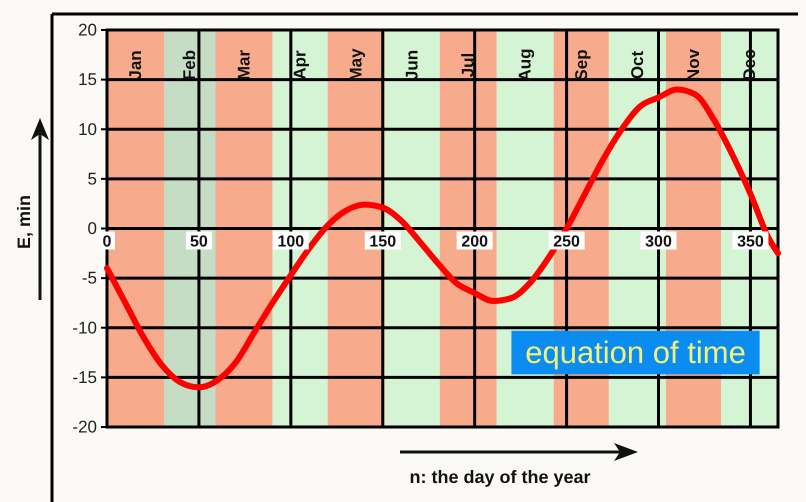 The height and width of the screenshot is (502, 806). Describe the element at coordinates (566, 242) in the screenshot. I see `x-tick-label: 250` at that location.